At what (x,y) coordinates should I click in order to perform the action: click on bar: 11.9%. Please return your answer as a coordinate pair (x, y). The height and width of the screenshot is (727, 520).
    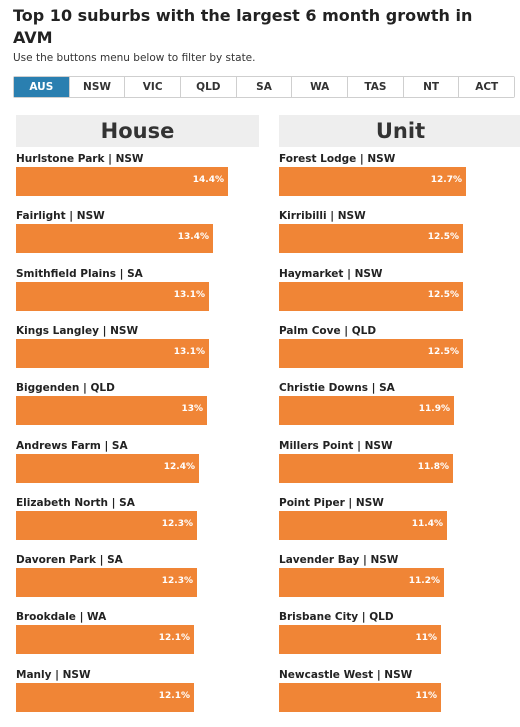
    Looking at the image, I should click on (366, 411).